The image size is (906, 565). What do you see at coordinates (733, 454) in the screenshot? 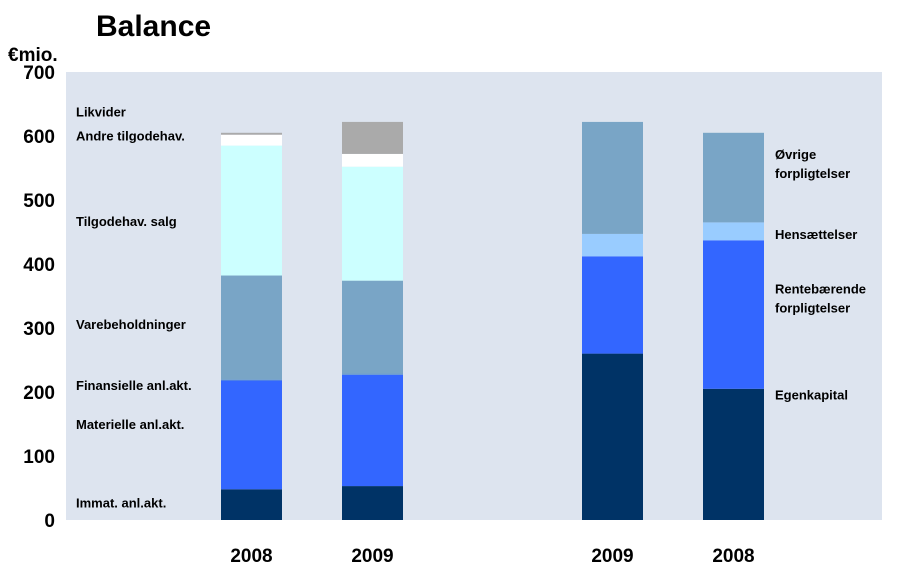
I see `bar-liabilities-2008-egenkapital` at bounding box center [733, 454].